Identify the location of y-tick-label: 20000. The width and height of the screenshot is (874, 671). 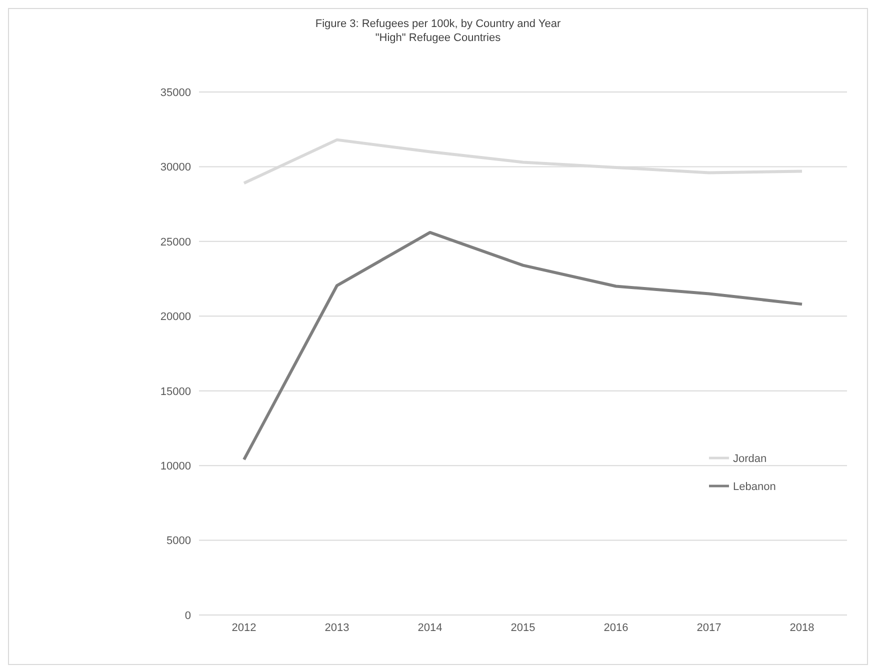
(175, 317).